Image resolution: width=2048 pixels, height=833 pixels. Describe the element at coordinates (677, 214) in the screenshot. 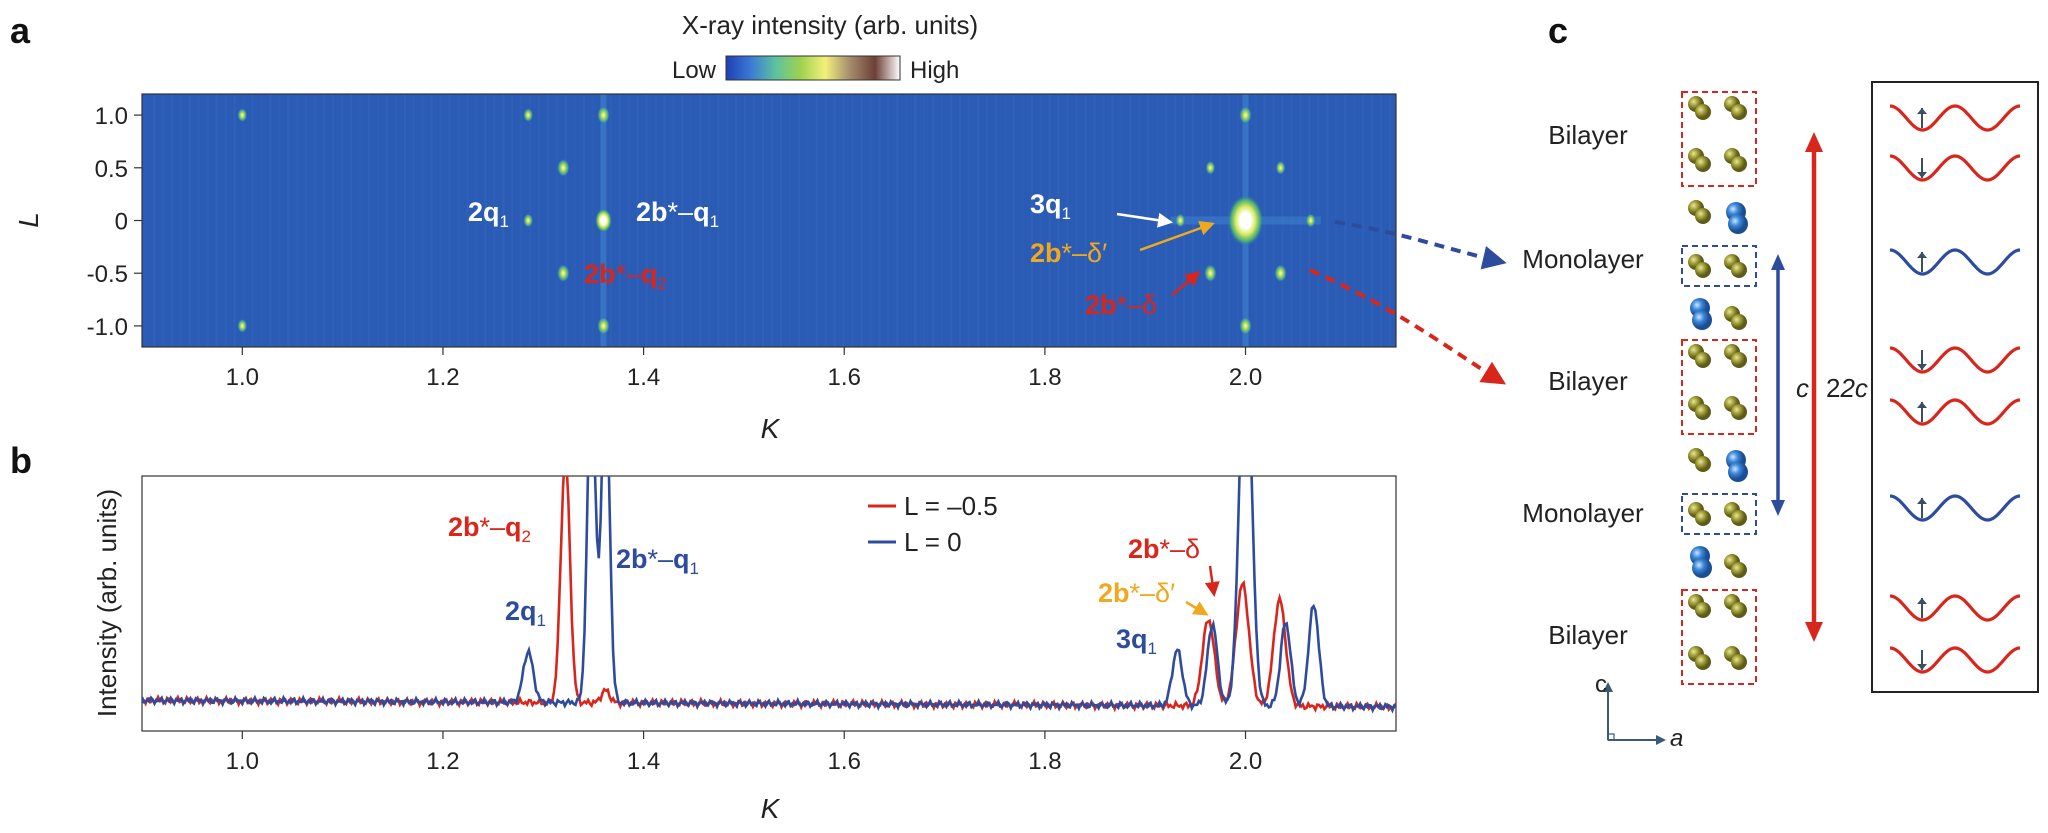

I see `annot-2b-q1: 2b*–q1` at that location.